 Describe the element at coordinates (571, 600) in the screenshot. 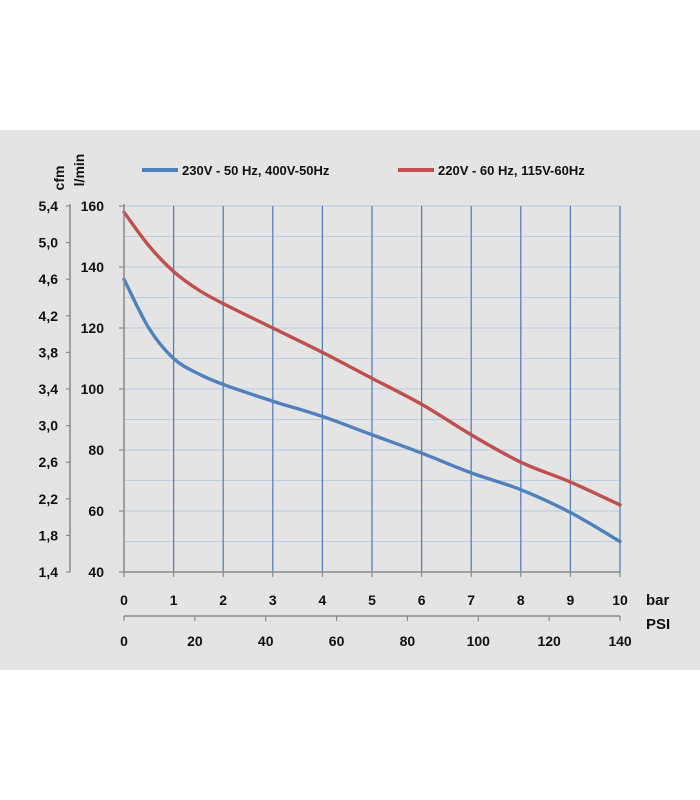

I see `bar-tick-label: 9` at that location.